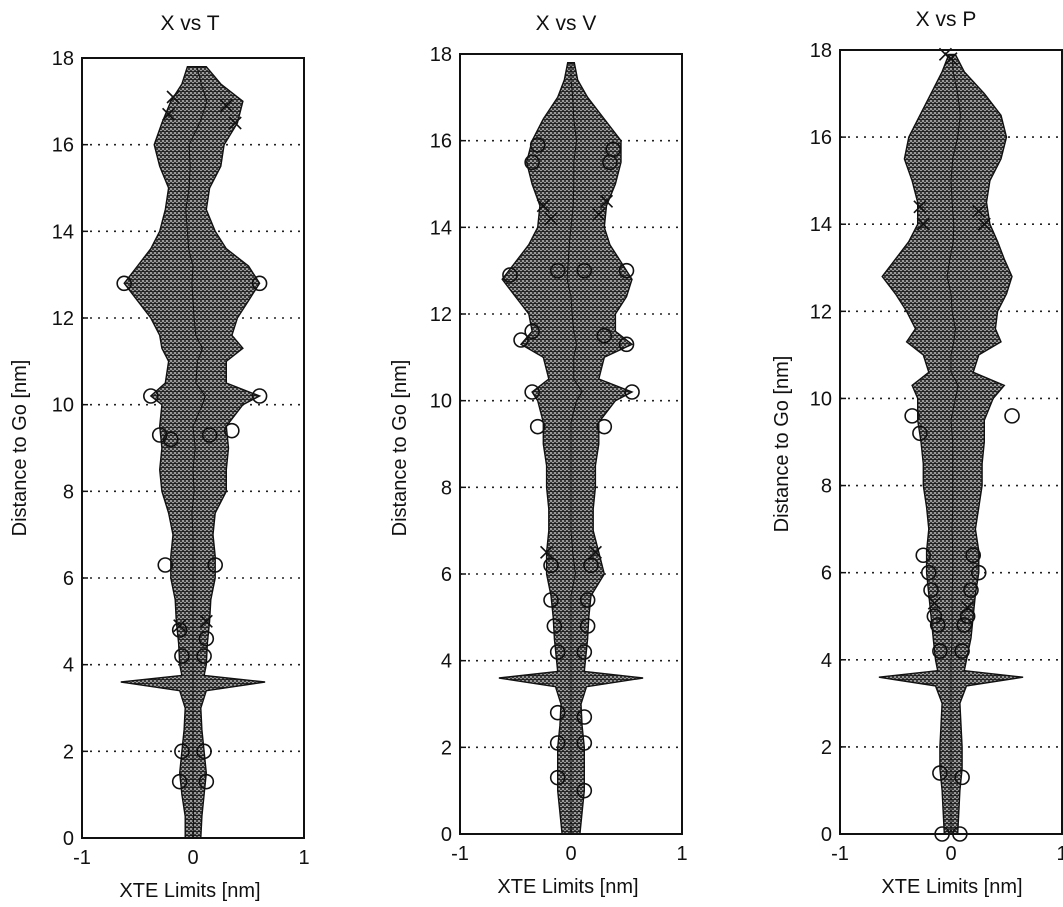 Image resolution: width=1063 pixels, height=907 pixels. What do you see at coordinates (63, 59) in the screenshot?
I see `y-tick-label: 18` at bounding box center [63, 59].